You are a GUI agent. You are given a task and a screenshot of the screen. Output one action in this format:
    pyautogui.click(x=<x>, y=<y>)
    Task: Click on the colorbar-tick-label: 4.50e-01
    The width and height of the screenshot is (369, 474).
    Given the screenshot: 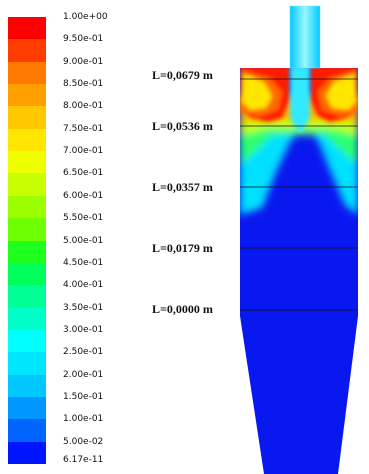 What is the action you would take?
    pyautogui.click(x=83, y=262)
    